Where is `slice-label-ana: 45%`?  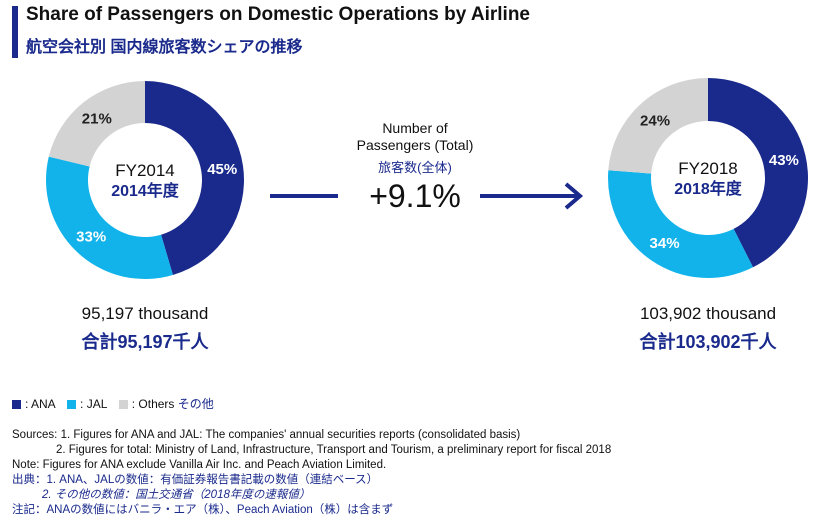
slice-label-ana: 45% is located at coordinates (222, 169).